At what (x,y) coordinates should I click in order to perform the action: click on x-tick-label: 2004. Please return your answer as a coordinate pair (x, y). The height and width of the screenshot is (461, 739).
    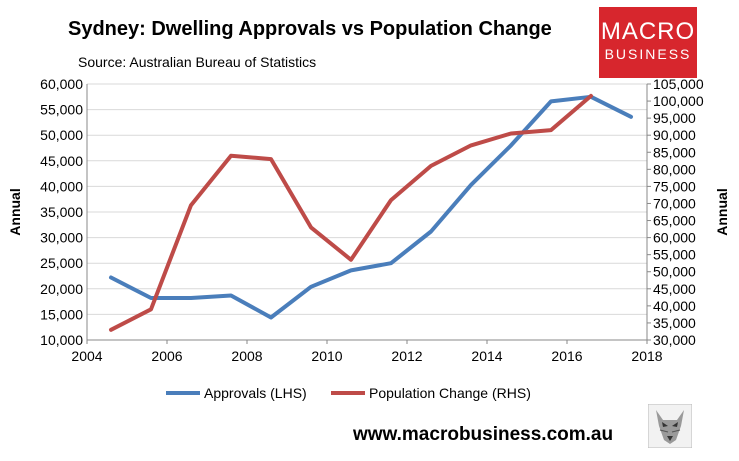
    Looking at the image, I should click on (86, 356).